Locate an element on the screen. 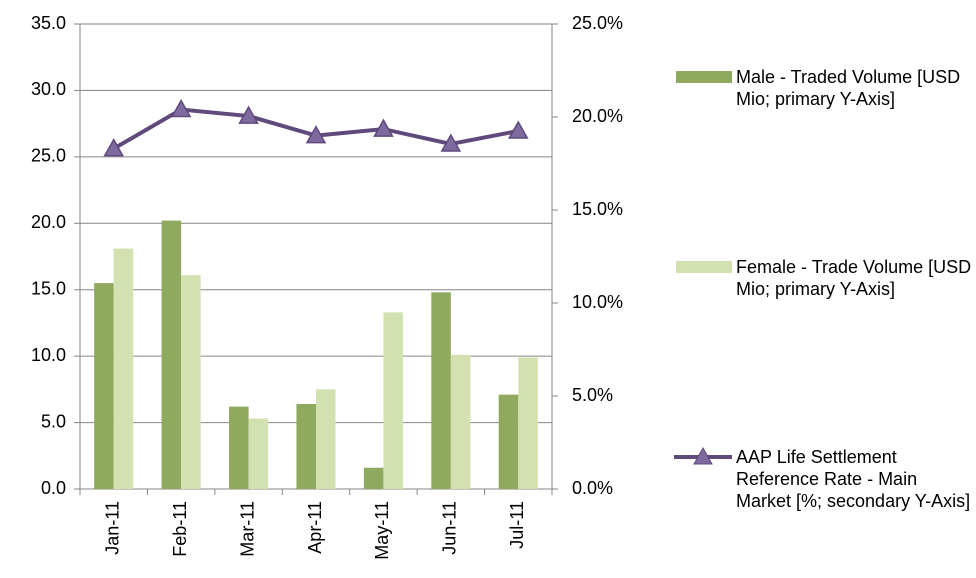 This screenshot has height=578, width=976. x-tick-label: Feb-11 is located at coordinates (180, 529).